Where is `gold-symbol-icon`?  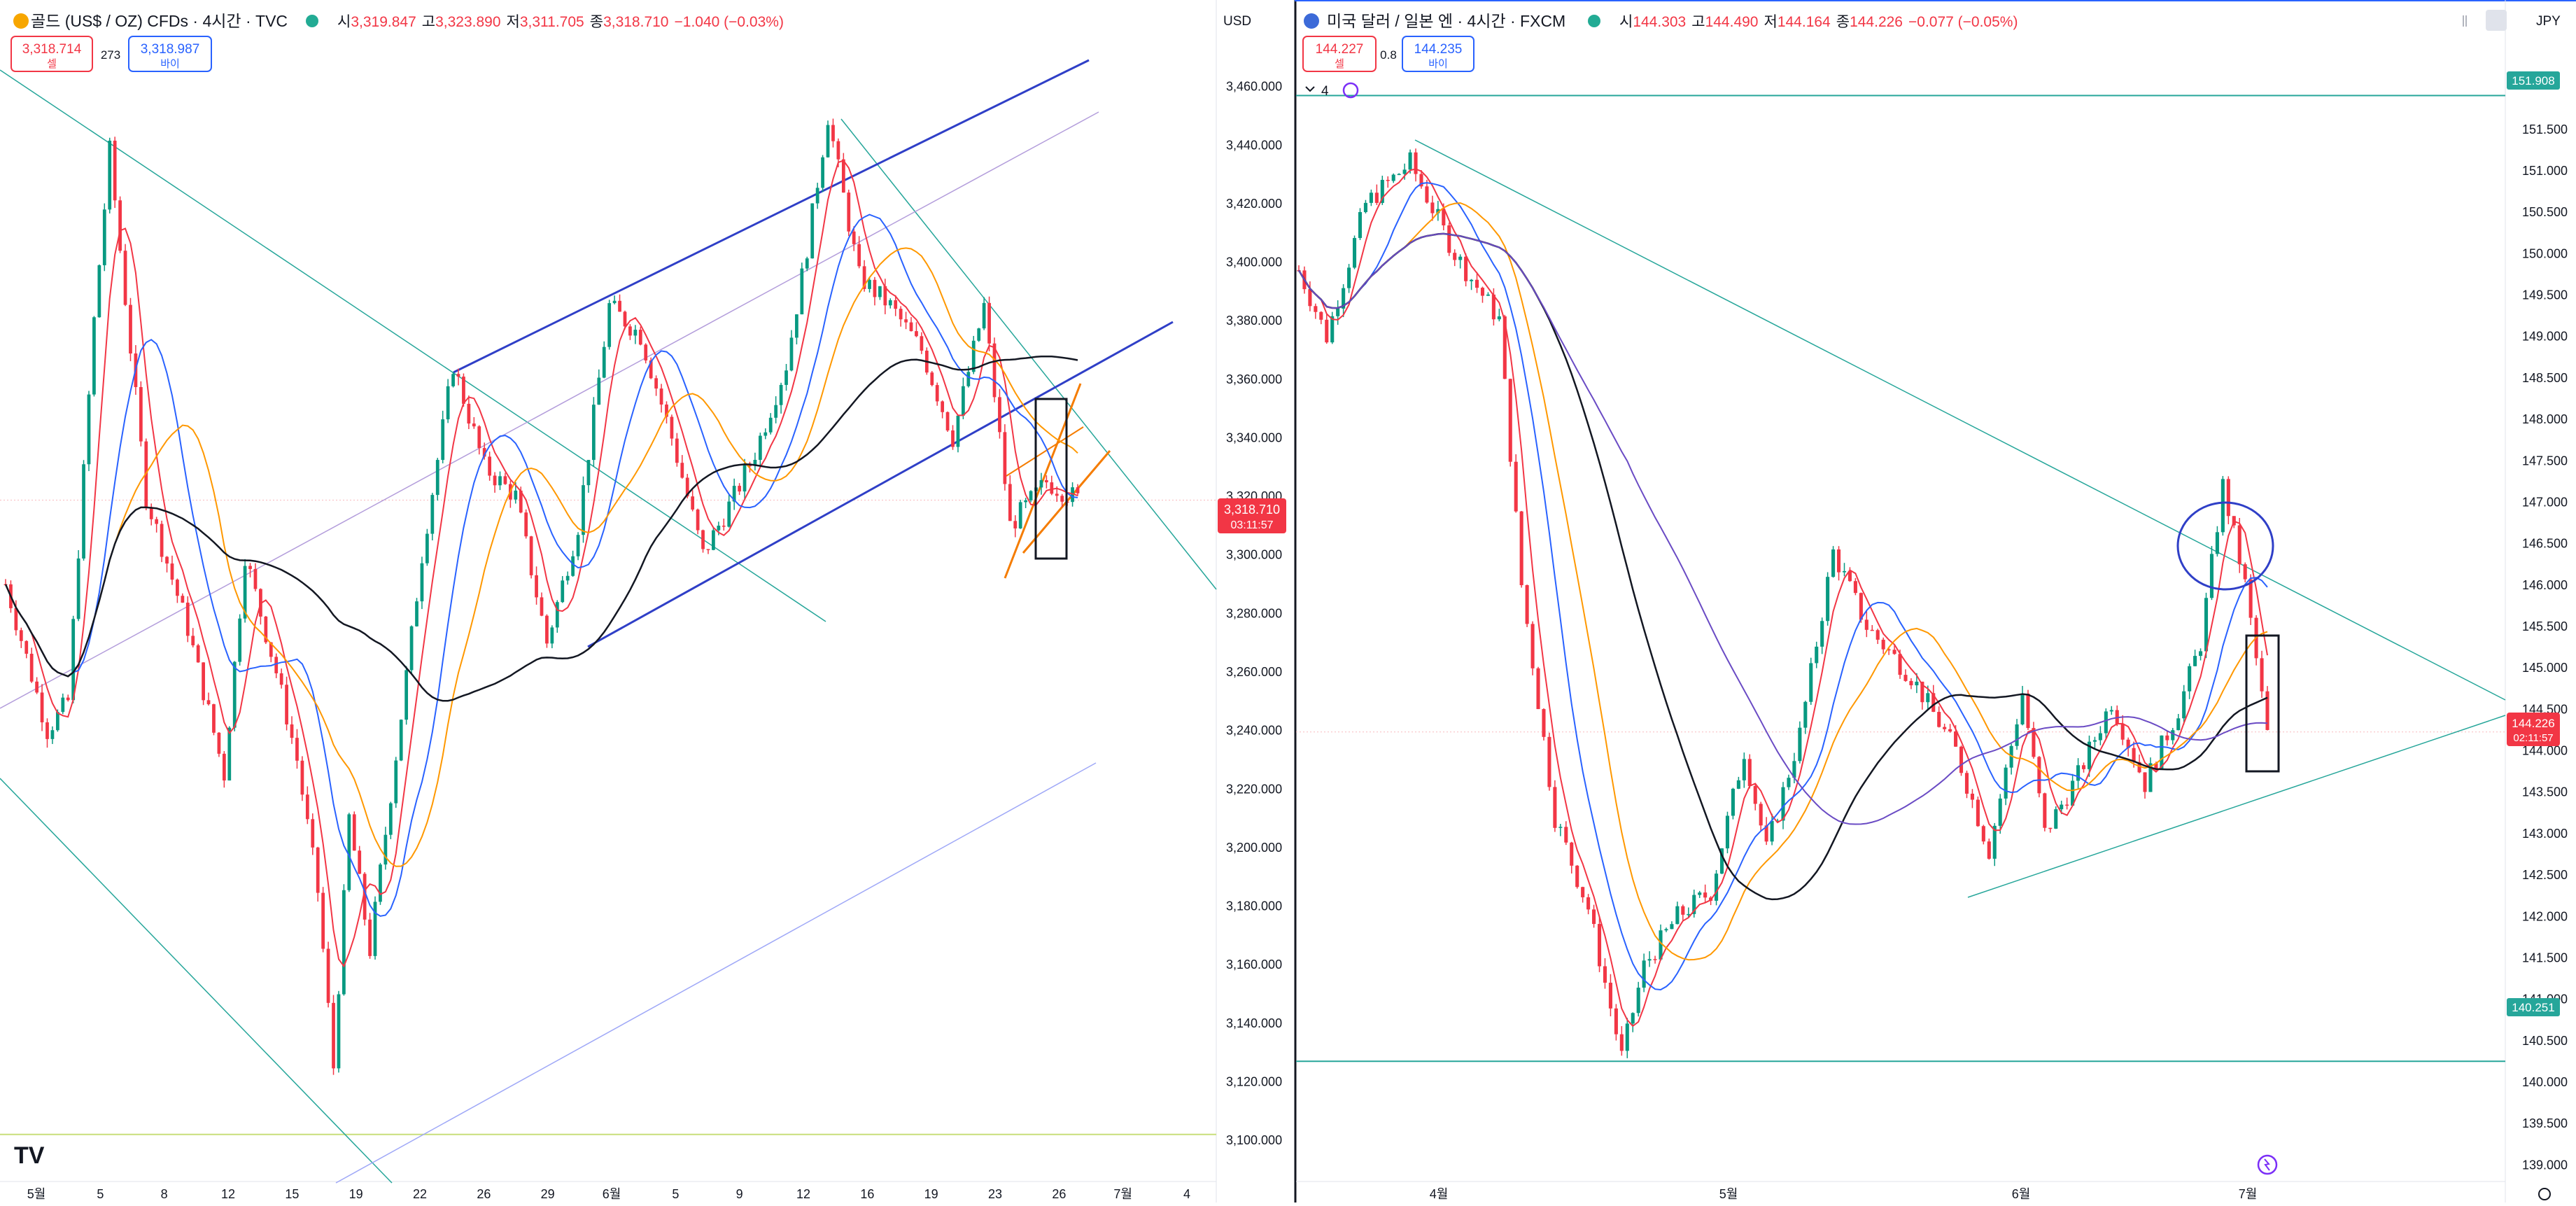
gold-symbol-icon is located at coordinates (21, 21).